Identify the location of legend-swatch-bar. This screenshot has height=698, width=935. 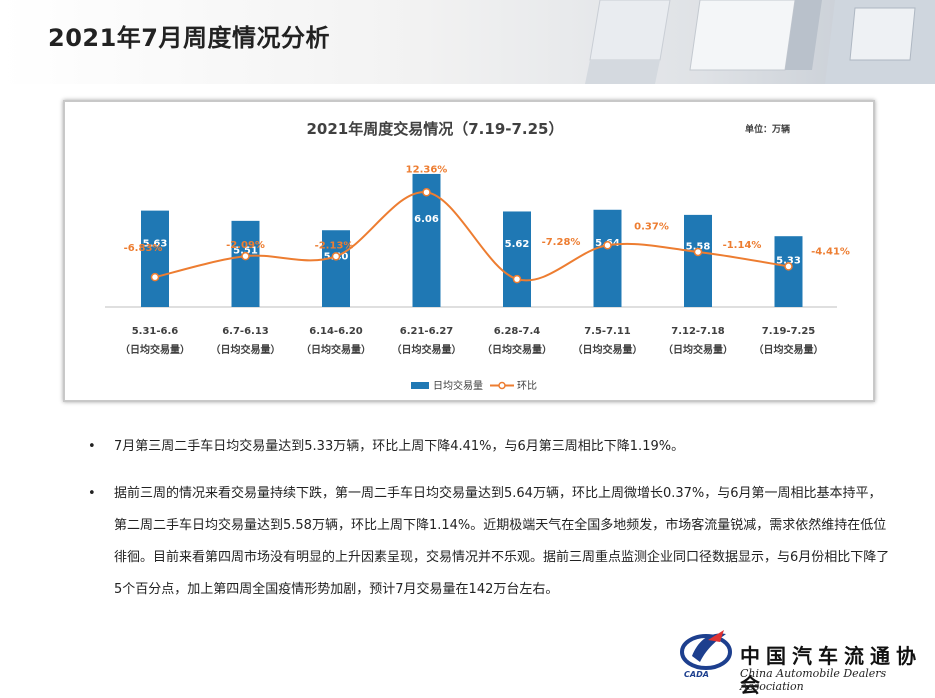
(420, 385).